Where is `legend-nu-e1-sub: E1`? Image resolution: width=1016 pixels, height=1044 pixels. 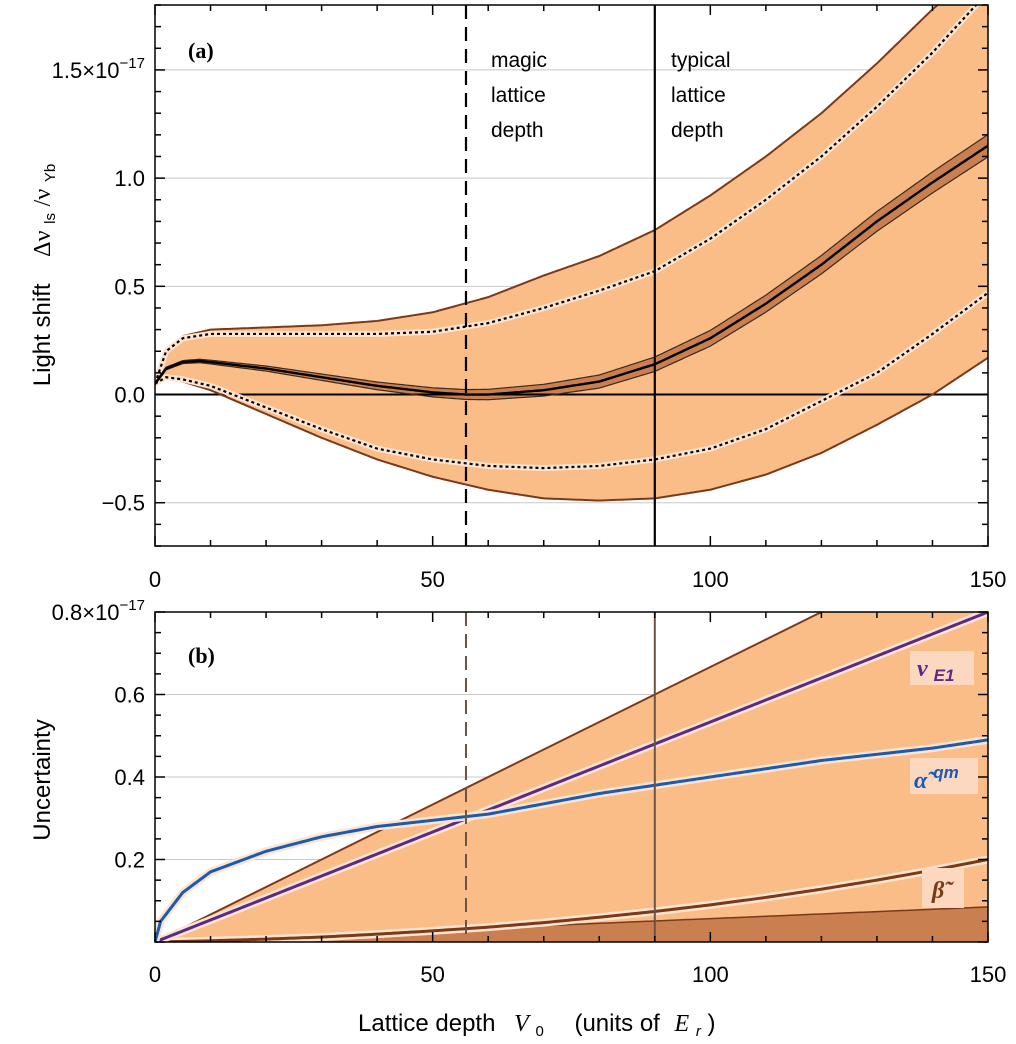 legend-nu-e1-sub: E1 is located at coordinates (944, 675).